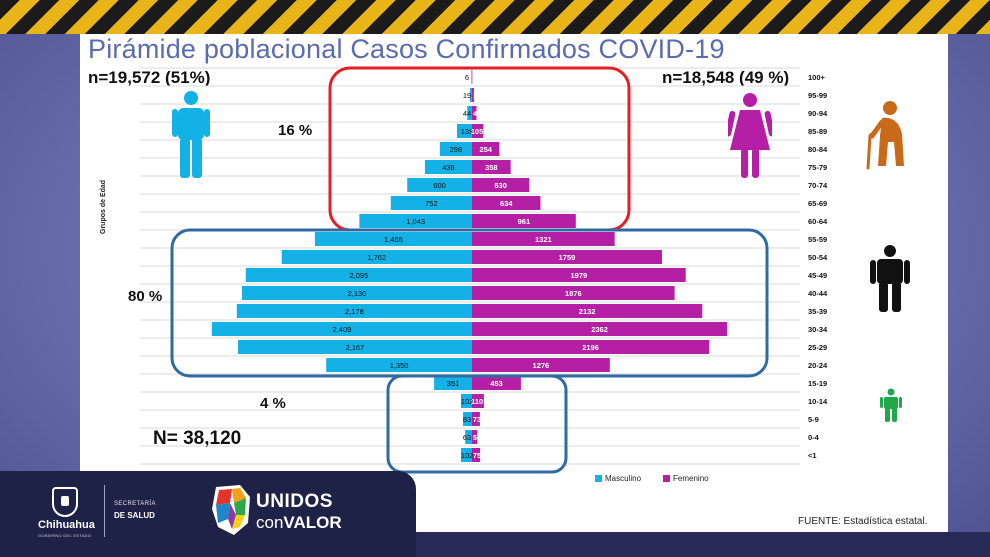 The width and height of the screenshot is (990, 557). I want to click on data-label-masculino: 351, so click(453, 383).